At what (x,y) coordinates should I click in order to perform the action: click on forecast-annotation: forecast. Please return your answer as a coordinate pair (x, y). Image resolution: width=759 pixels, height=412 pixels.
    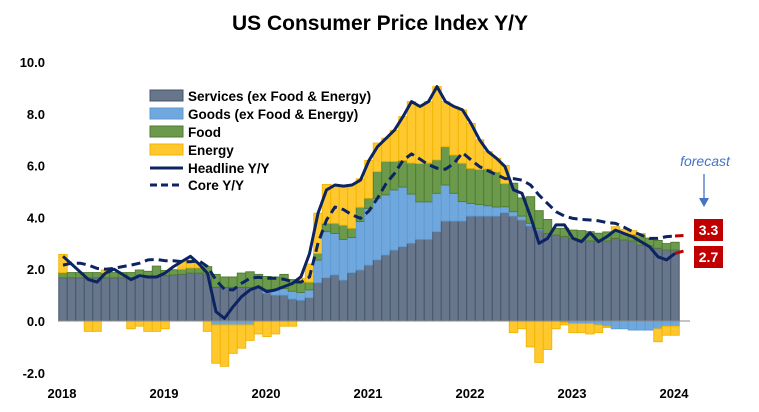
    Looking at the image, I should click on (705, 180).